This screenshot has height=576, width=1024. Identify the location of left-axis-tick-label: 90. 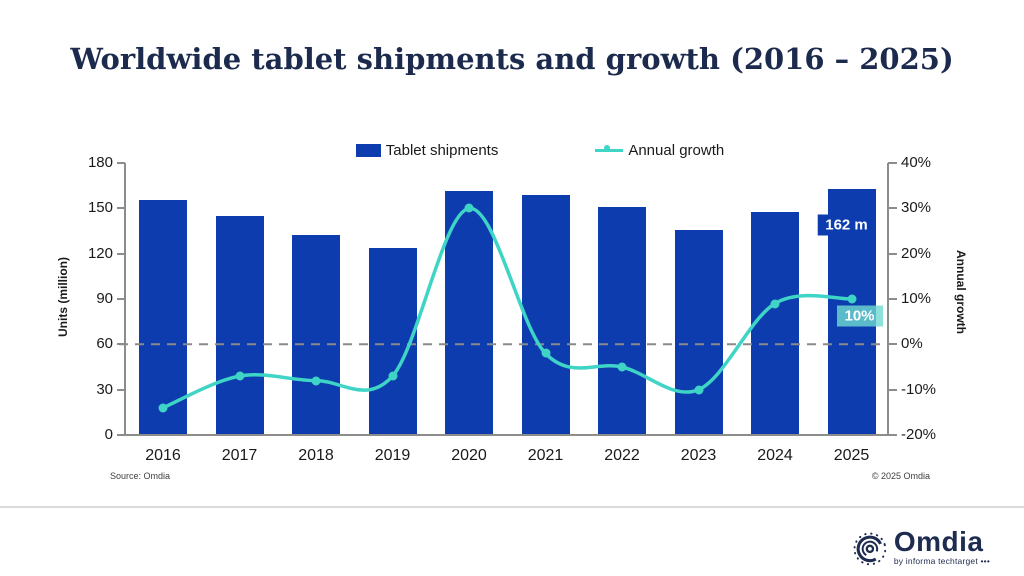
(104, 298).